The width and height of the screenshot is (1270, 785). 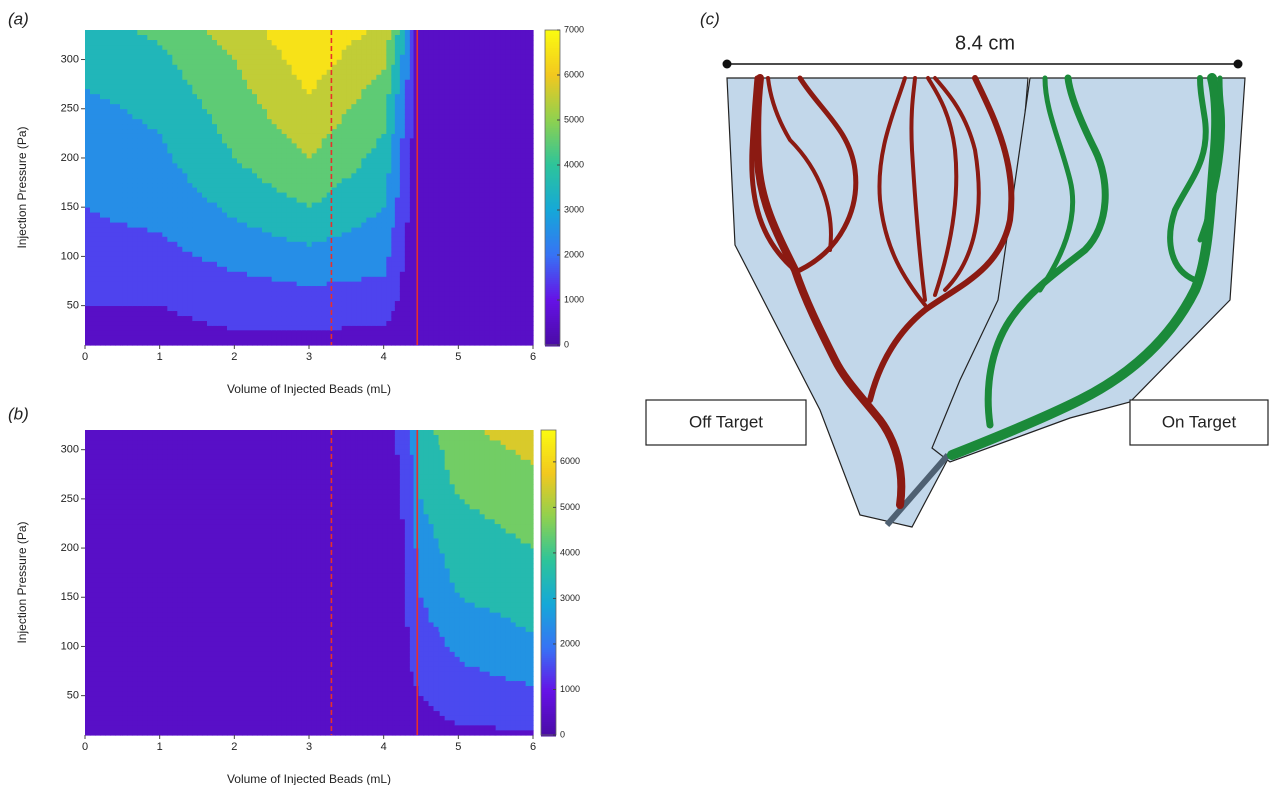 What do you see at coordinates (570, 507) in the screenshot?
I see `colorbar-tick-label: 5000` at bounding box center [570, 507].